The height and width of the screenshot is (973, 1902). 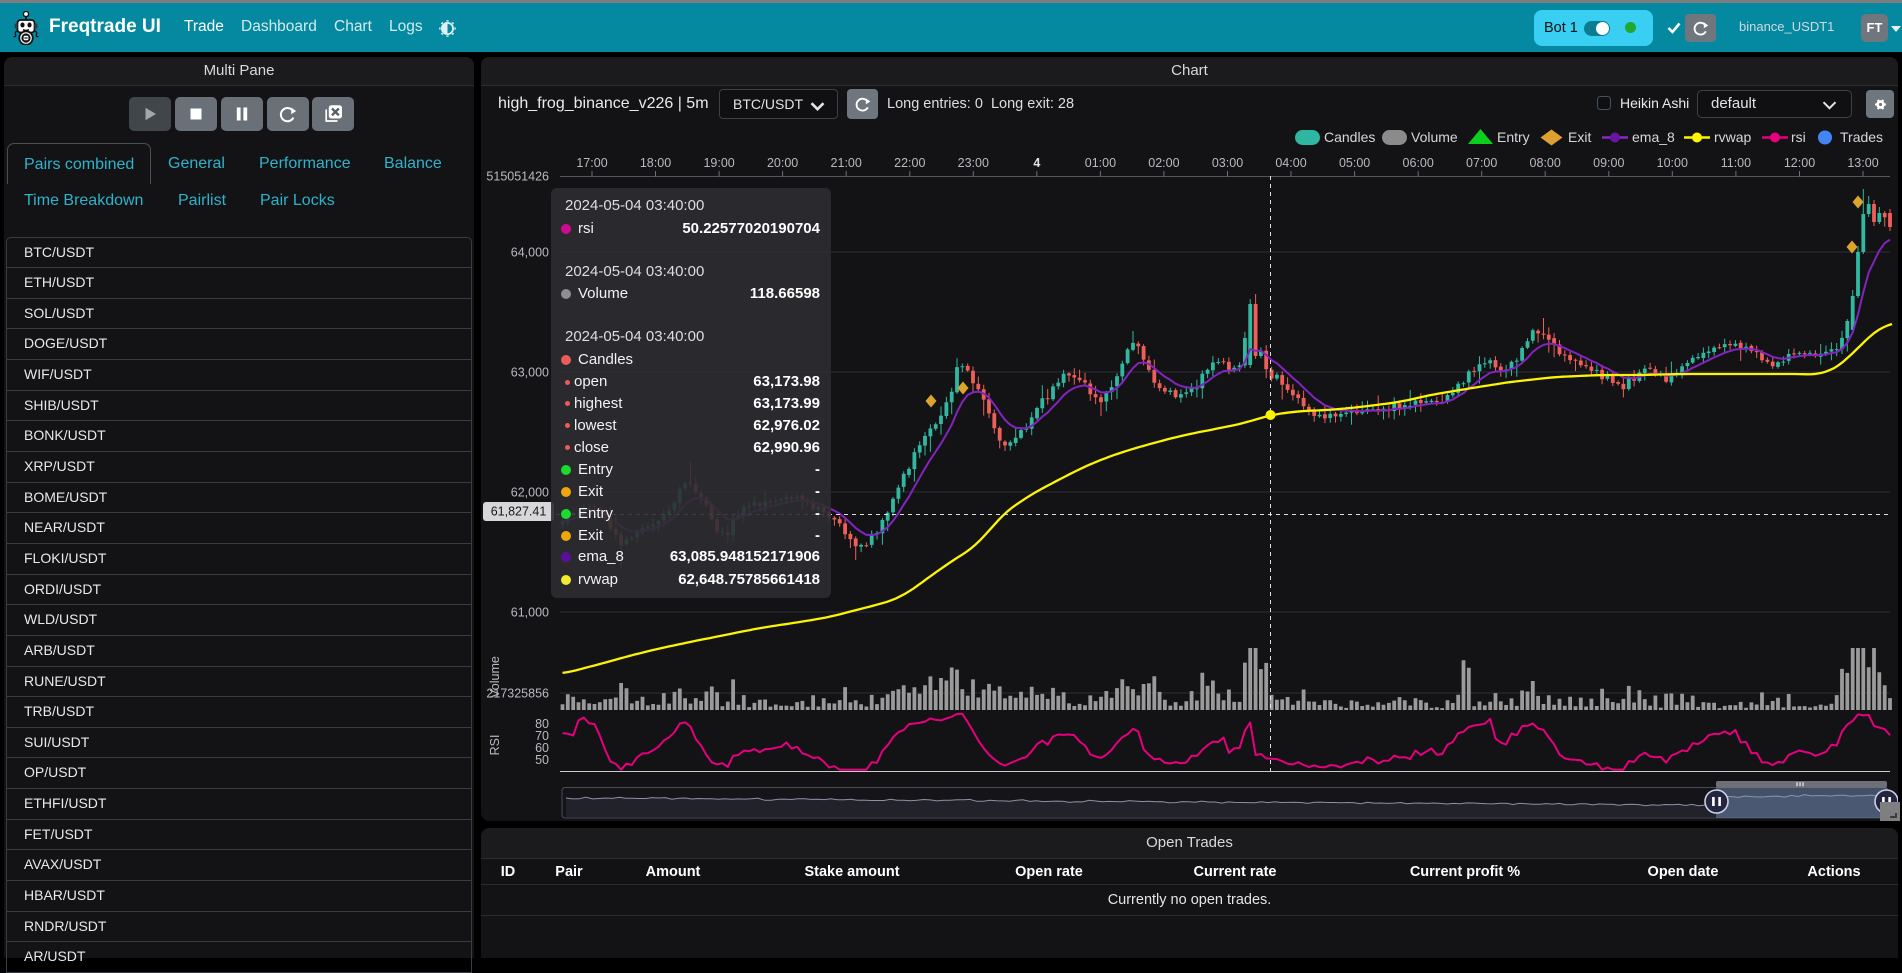 What do you see at coordinates (1418, 163) in the screenshot?
I see `svg-text: 06:00` at bounding box center [1418, 163].